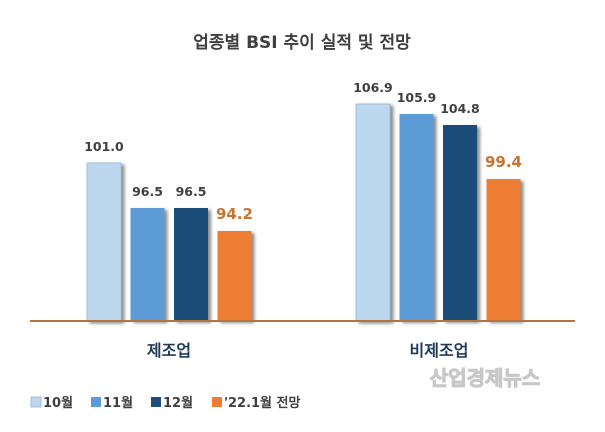 Image resolution: width=605 pixels, height=432 pixels. I want to click on legend-label: '22.1월 전망, so click(262, 403).